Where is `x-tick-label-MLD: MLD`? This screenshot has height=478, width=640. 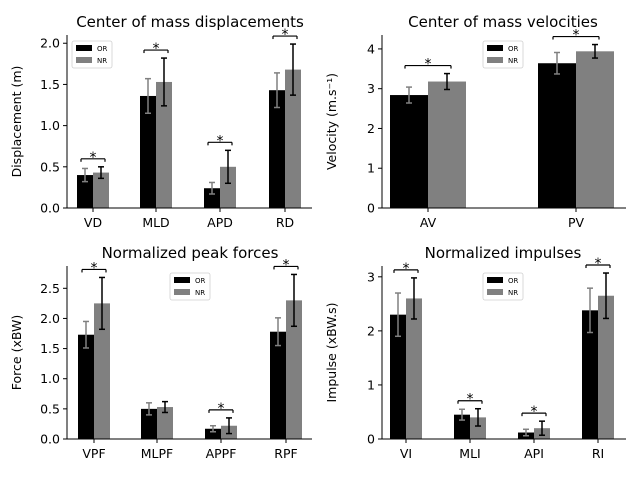
x-tick-label-MLD: MLD is located at coordinates (155, 222).